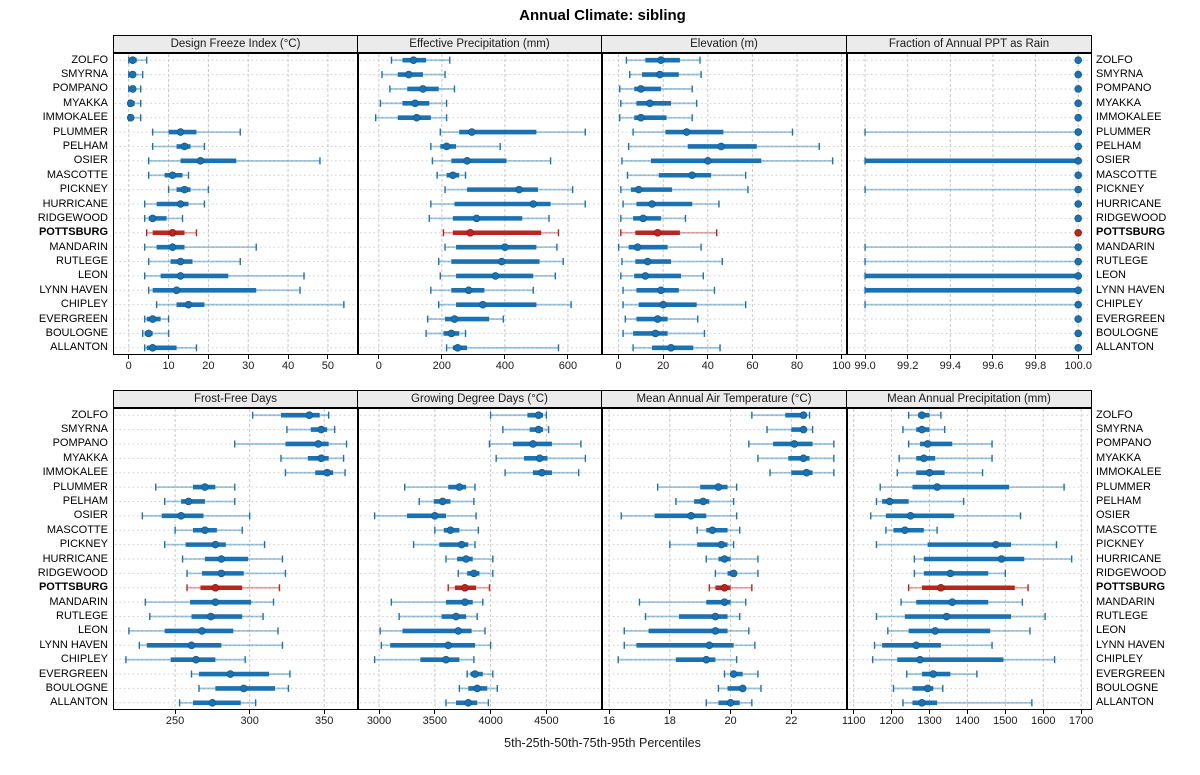  Describe the element at coordinates (1035, 366) in the screenshot. I see `x-tick-label: 99.8` at that location.